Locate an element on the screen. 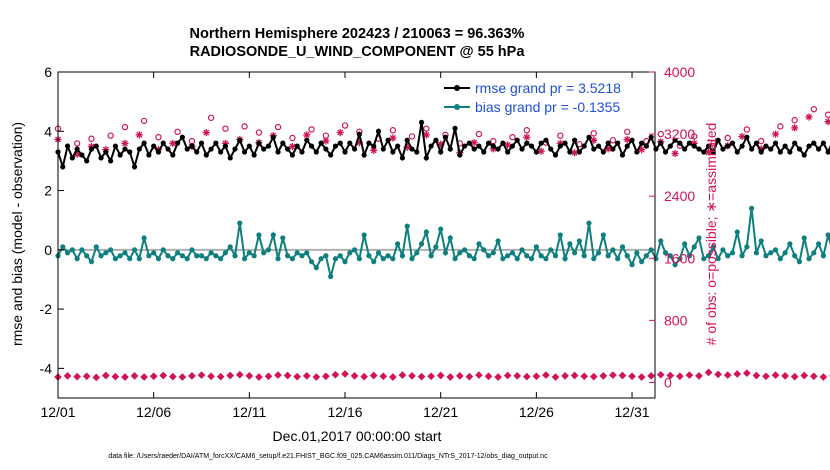 The image size is (830, 470). y-right-tick-label: 4000 is located at coordinates (679, 72).